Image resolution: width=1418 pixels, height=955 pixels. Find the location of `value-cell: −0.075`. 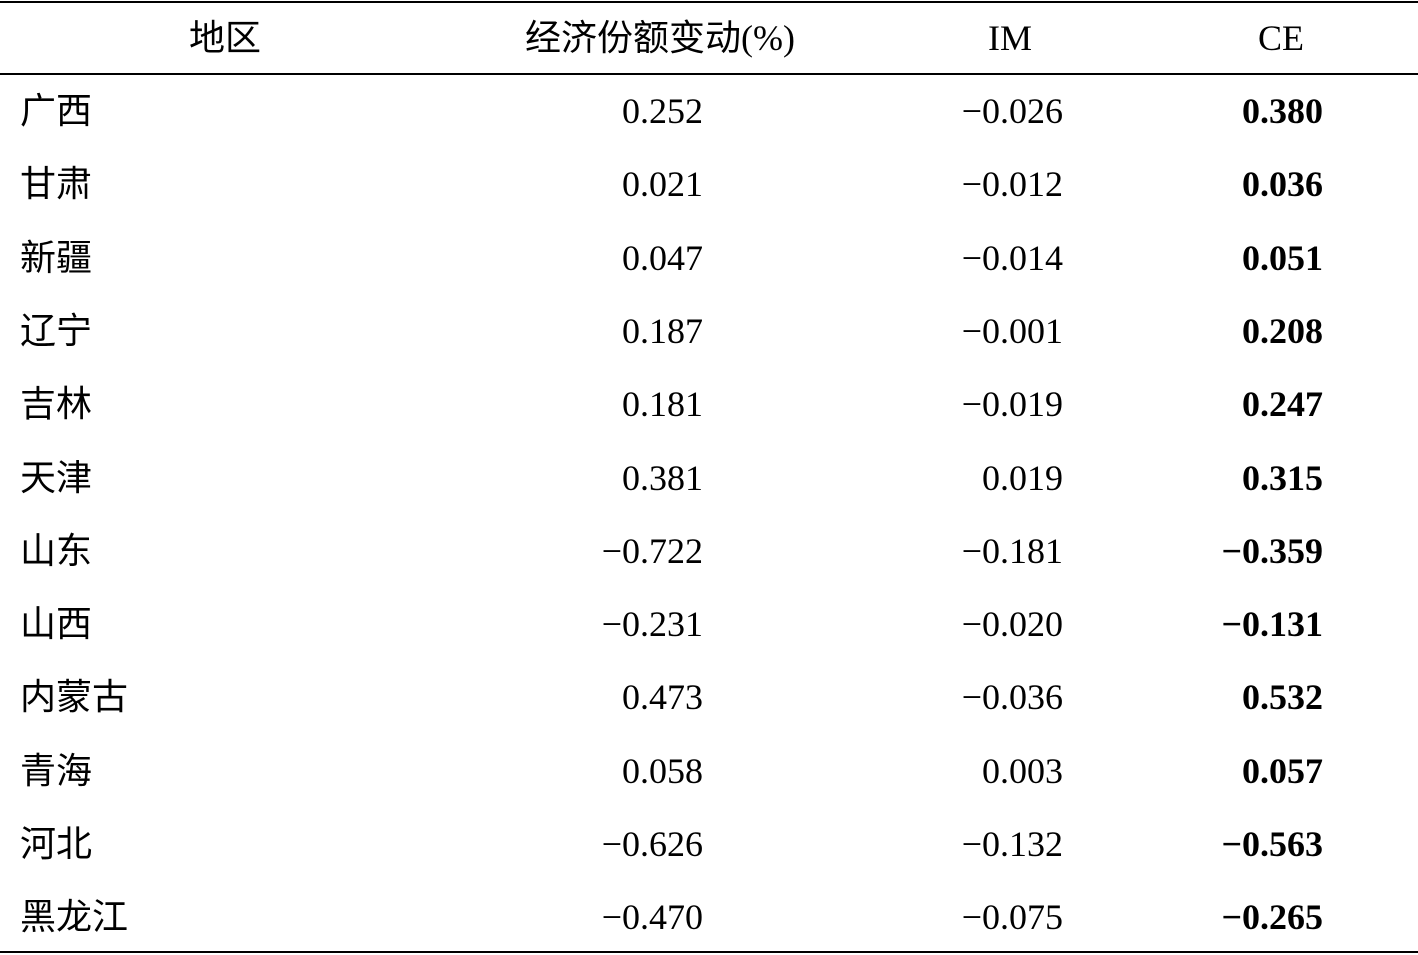

value-cell: −0.075 is located at coordinates (1012, 917).